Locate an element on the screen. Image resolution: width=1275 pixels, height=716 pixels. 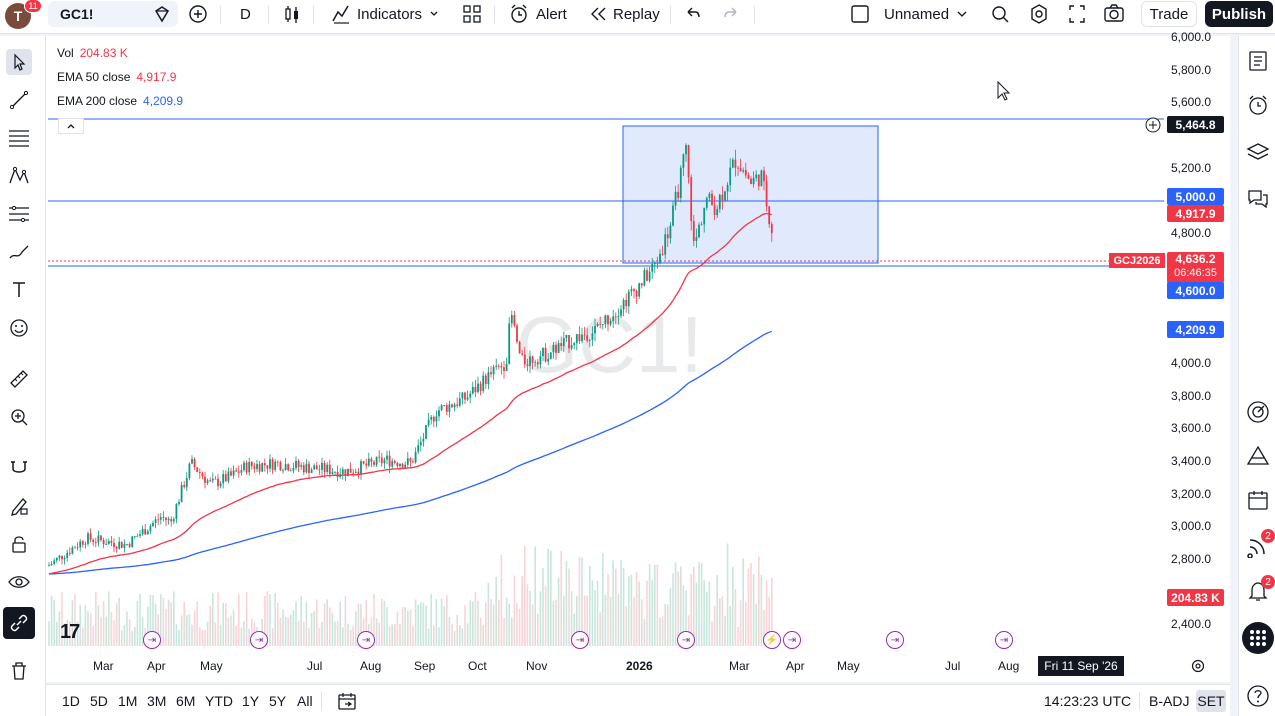
indicators-button: Indicators is located at coordinates (385, 14).